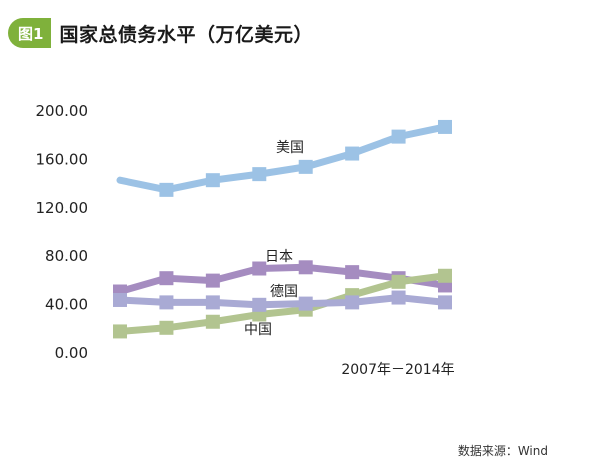  Describe the element at coordinates (397, 370) in the screenshot. I see `x-axis-label: 2007年－2014年` at that location.